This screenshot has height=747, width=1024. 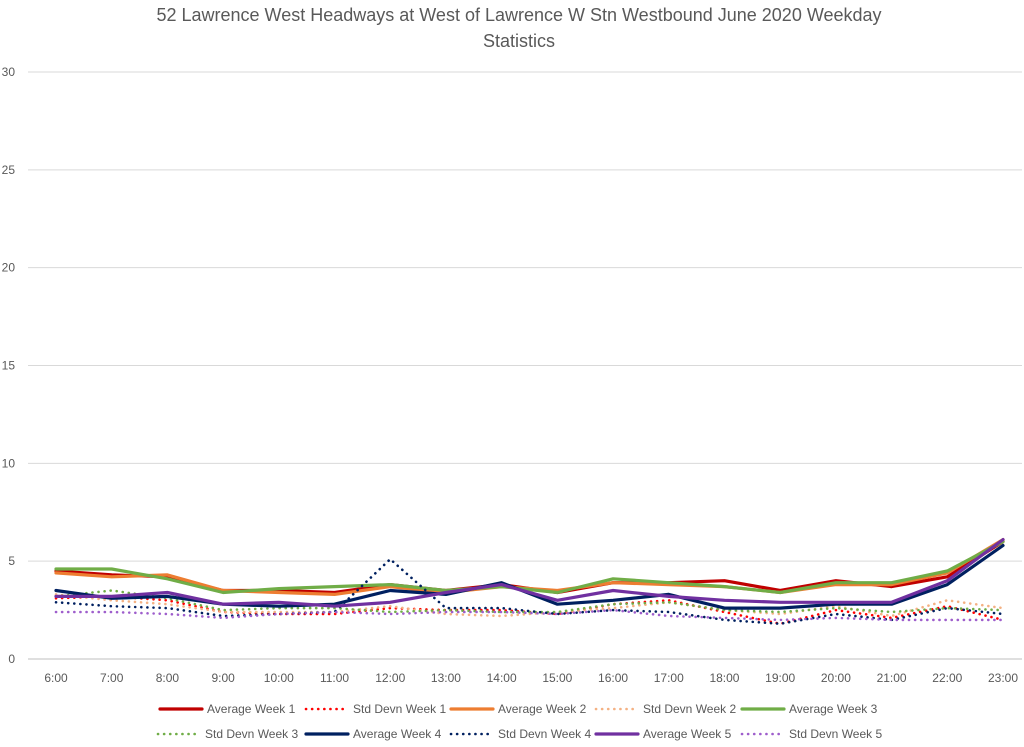 I want to click on y-tick-label: 15, so click(x=9, y=366).